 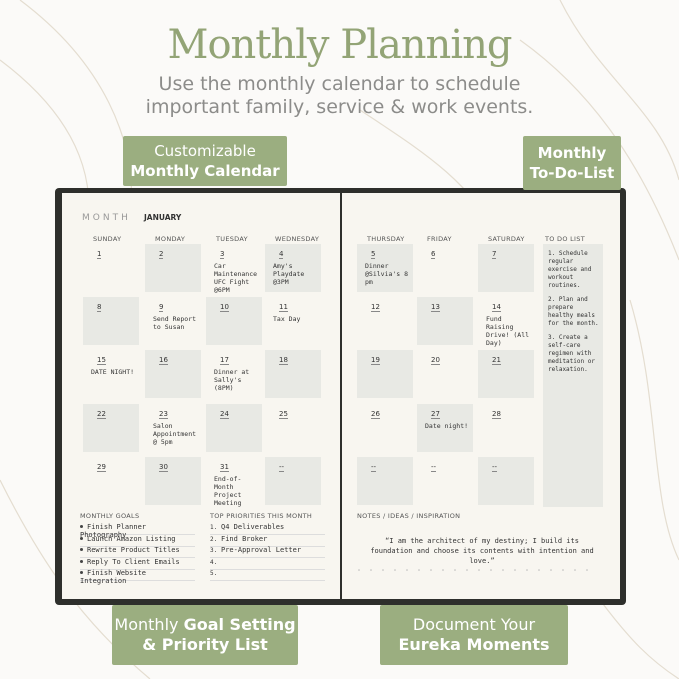 What do you see at coordinates (244, 538) in the screenshot?
I see `priority-text: Find Broker` at bounding box center [244, 538].